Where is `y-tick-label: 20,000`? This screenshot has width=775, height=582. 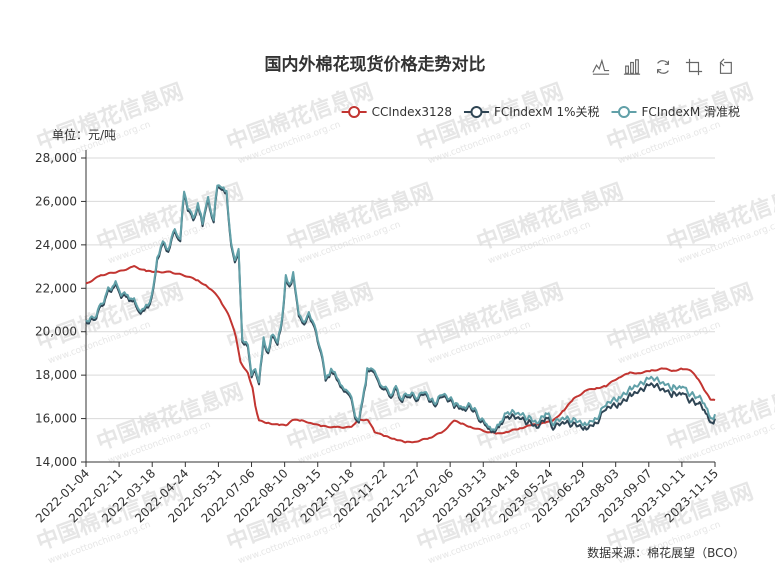
y-tick-label: 20,000 is located at coordinates (56, 332).